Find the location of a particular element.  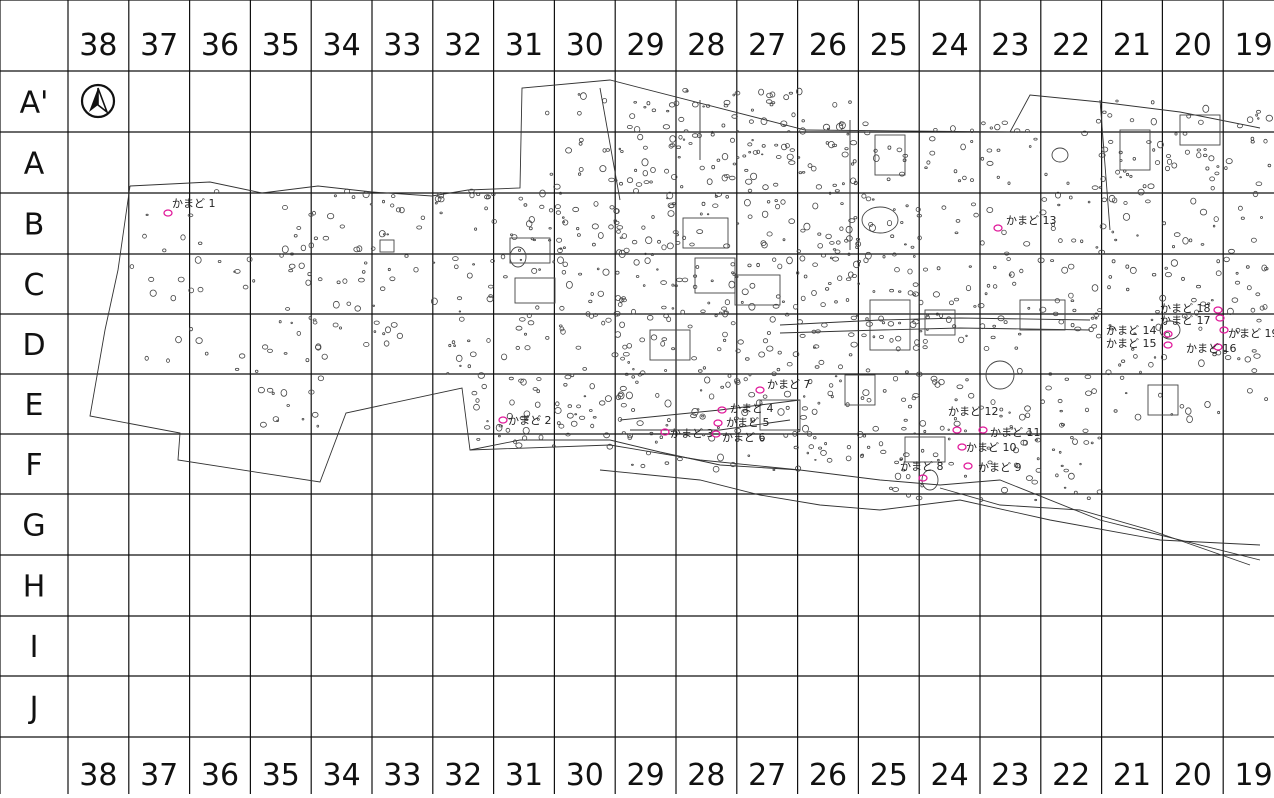

kamado-label: かまど 15 is located at coordinates (1131, 343).